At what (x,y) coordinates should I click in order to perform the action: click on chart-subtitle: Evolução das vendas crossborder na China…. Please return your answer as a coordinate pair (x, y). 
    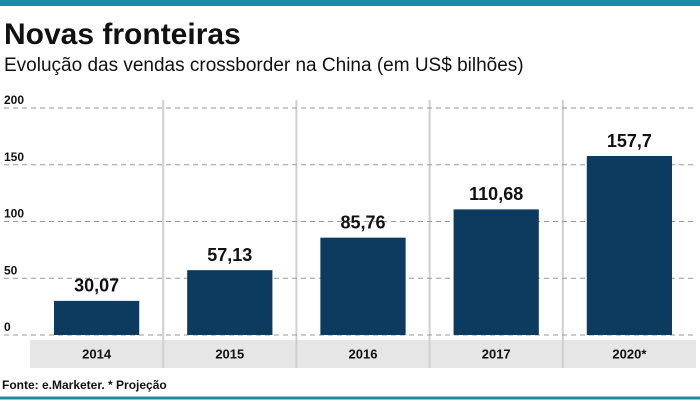
    Looking at the image, I should click on (264, 65).